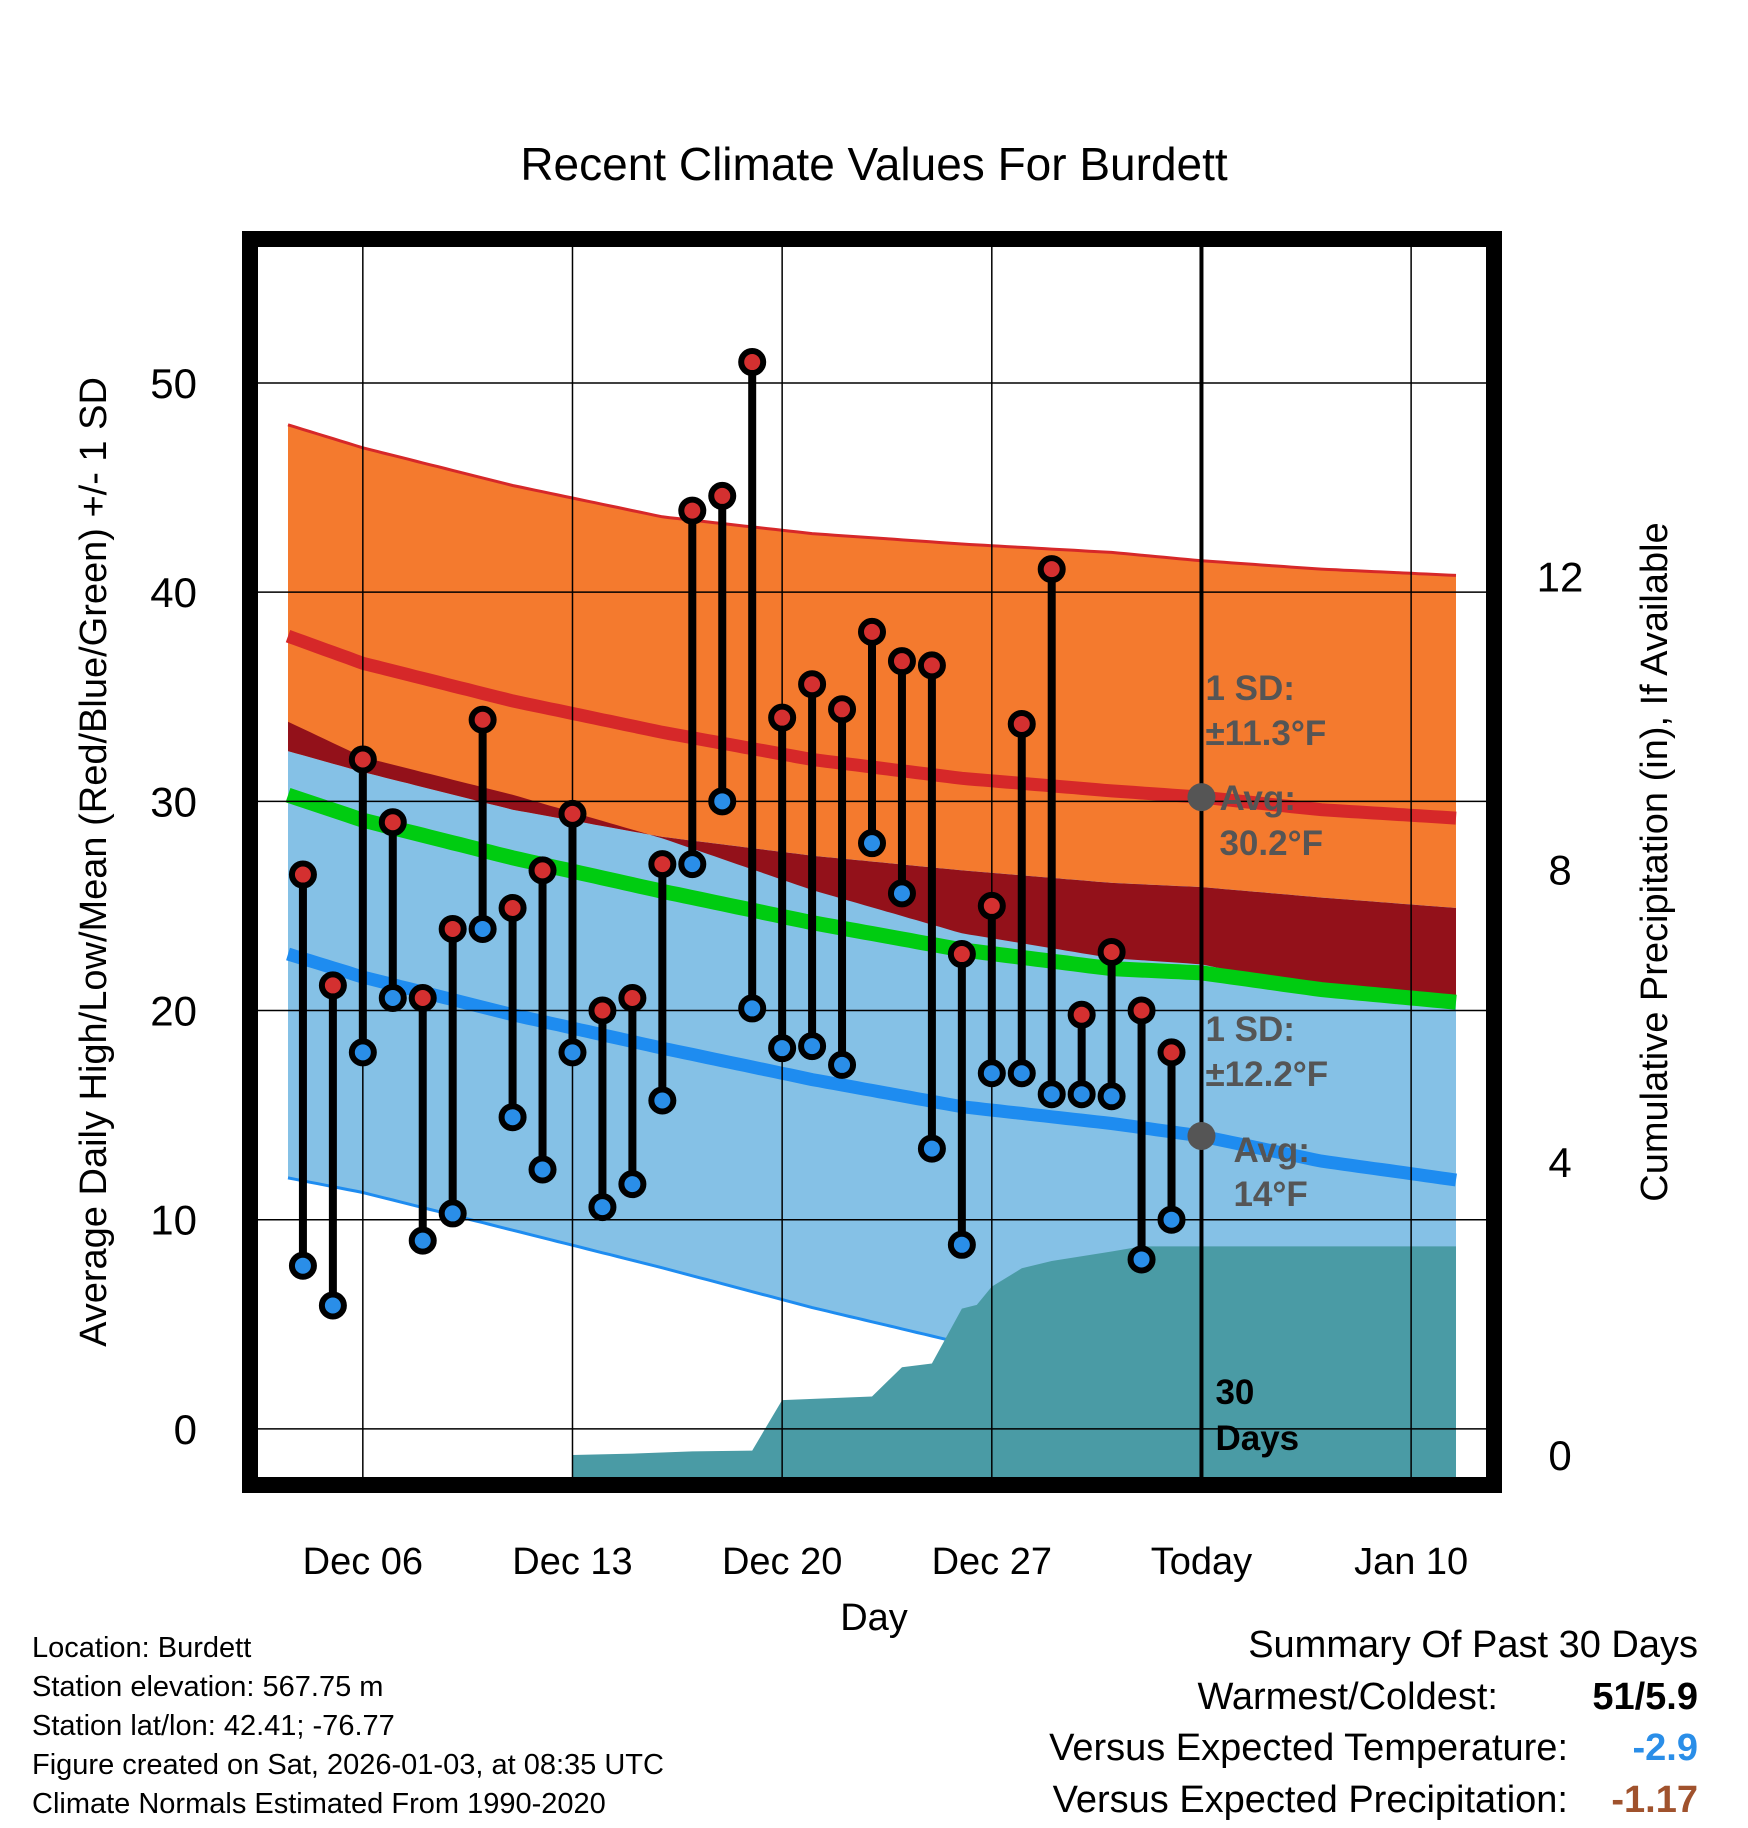  What do you see at coordinates (1645, 1697) in the screenshot?
I see `warmest-coldest-value: 51/5.9` at bounding box center [1645, 1697].